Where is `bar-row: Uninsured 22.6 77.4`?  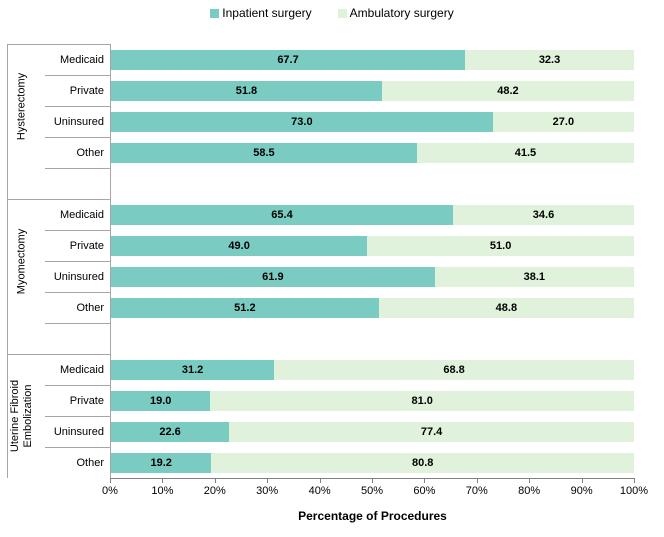 bar-row: Uninsured 22.6 77.4 is located at coordinates (317, 431).